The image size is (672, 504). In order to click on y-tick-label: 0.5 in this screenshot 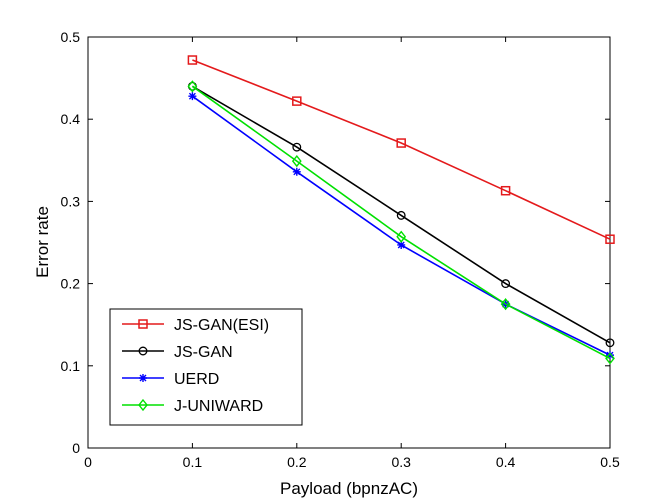, I will do `click(71, 37)`.